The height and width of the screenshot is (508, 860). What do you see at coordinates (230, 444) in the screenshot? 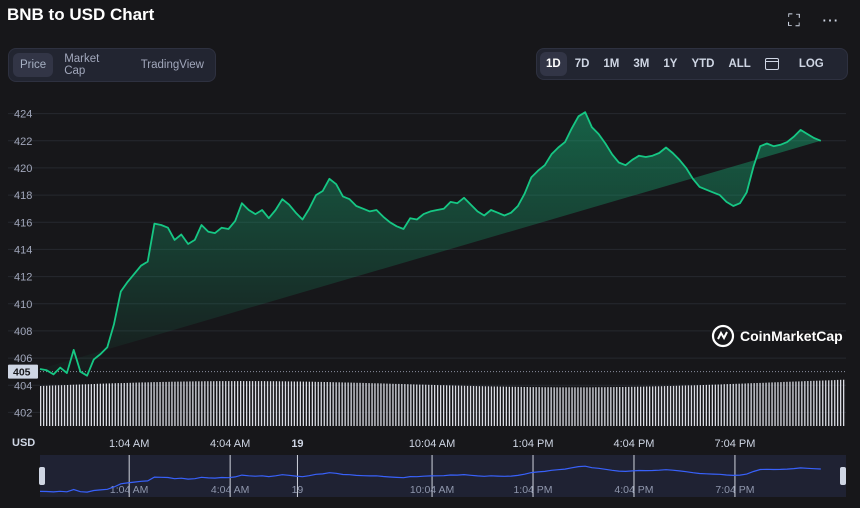
I see `x-tick-label: 4:04 AM` at bounding box center [230, 444].